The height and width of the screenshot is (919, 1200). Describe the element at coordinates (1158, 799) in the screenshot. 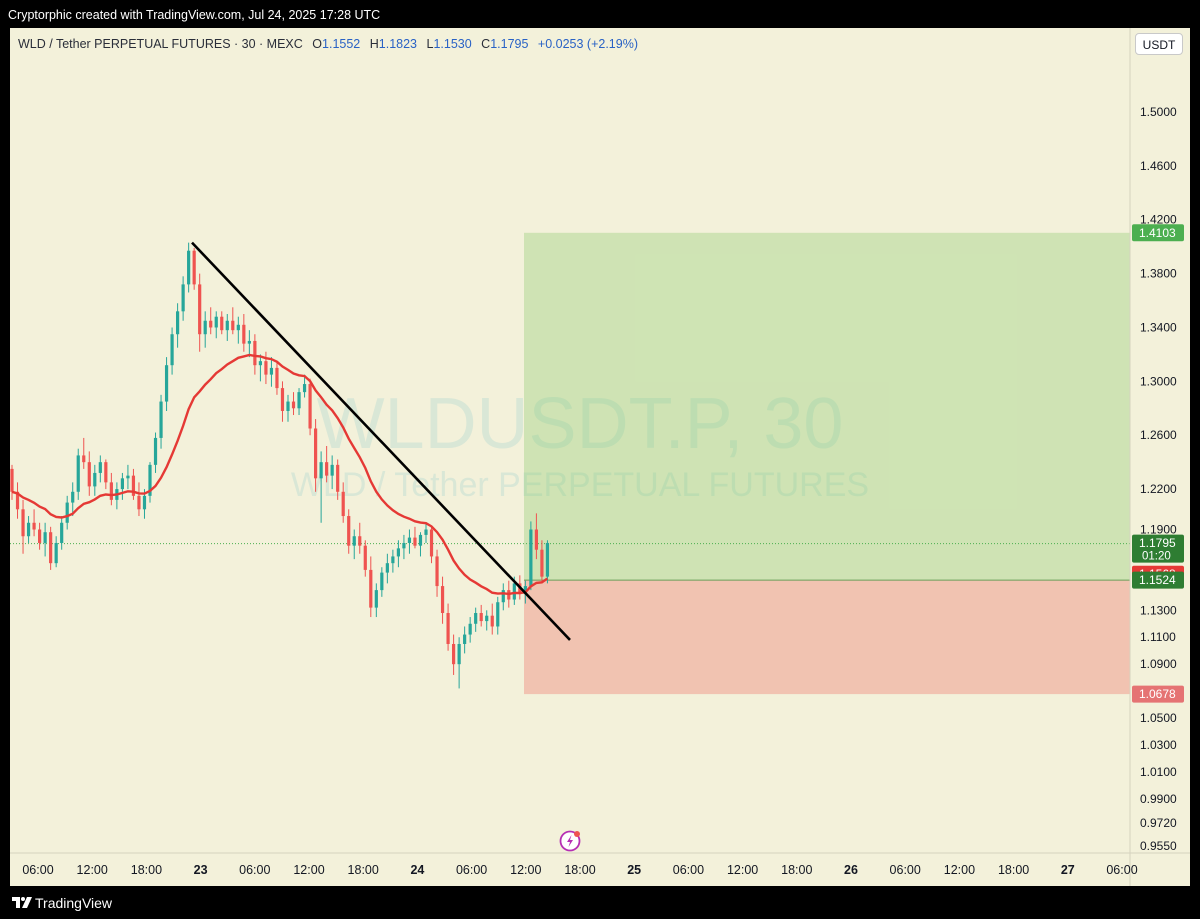

I see `price-tick-label: 0.9900` at that location.